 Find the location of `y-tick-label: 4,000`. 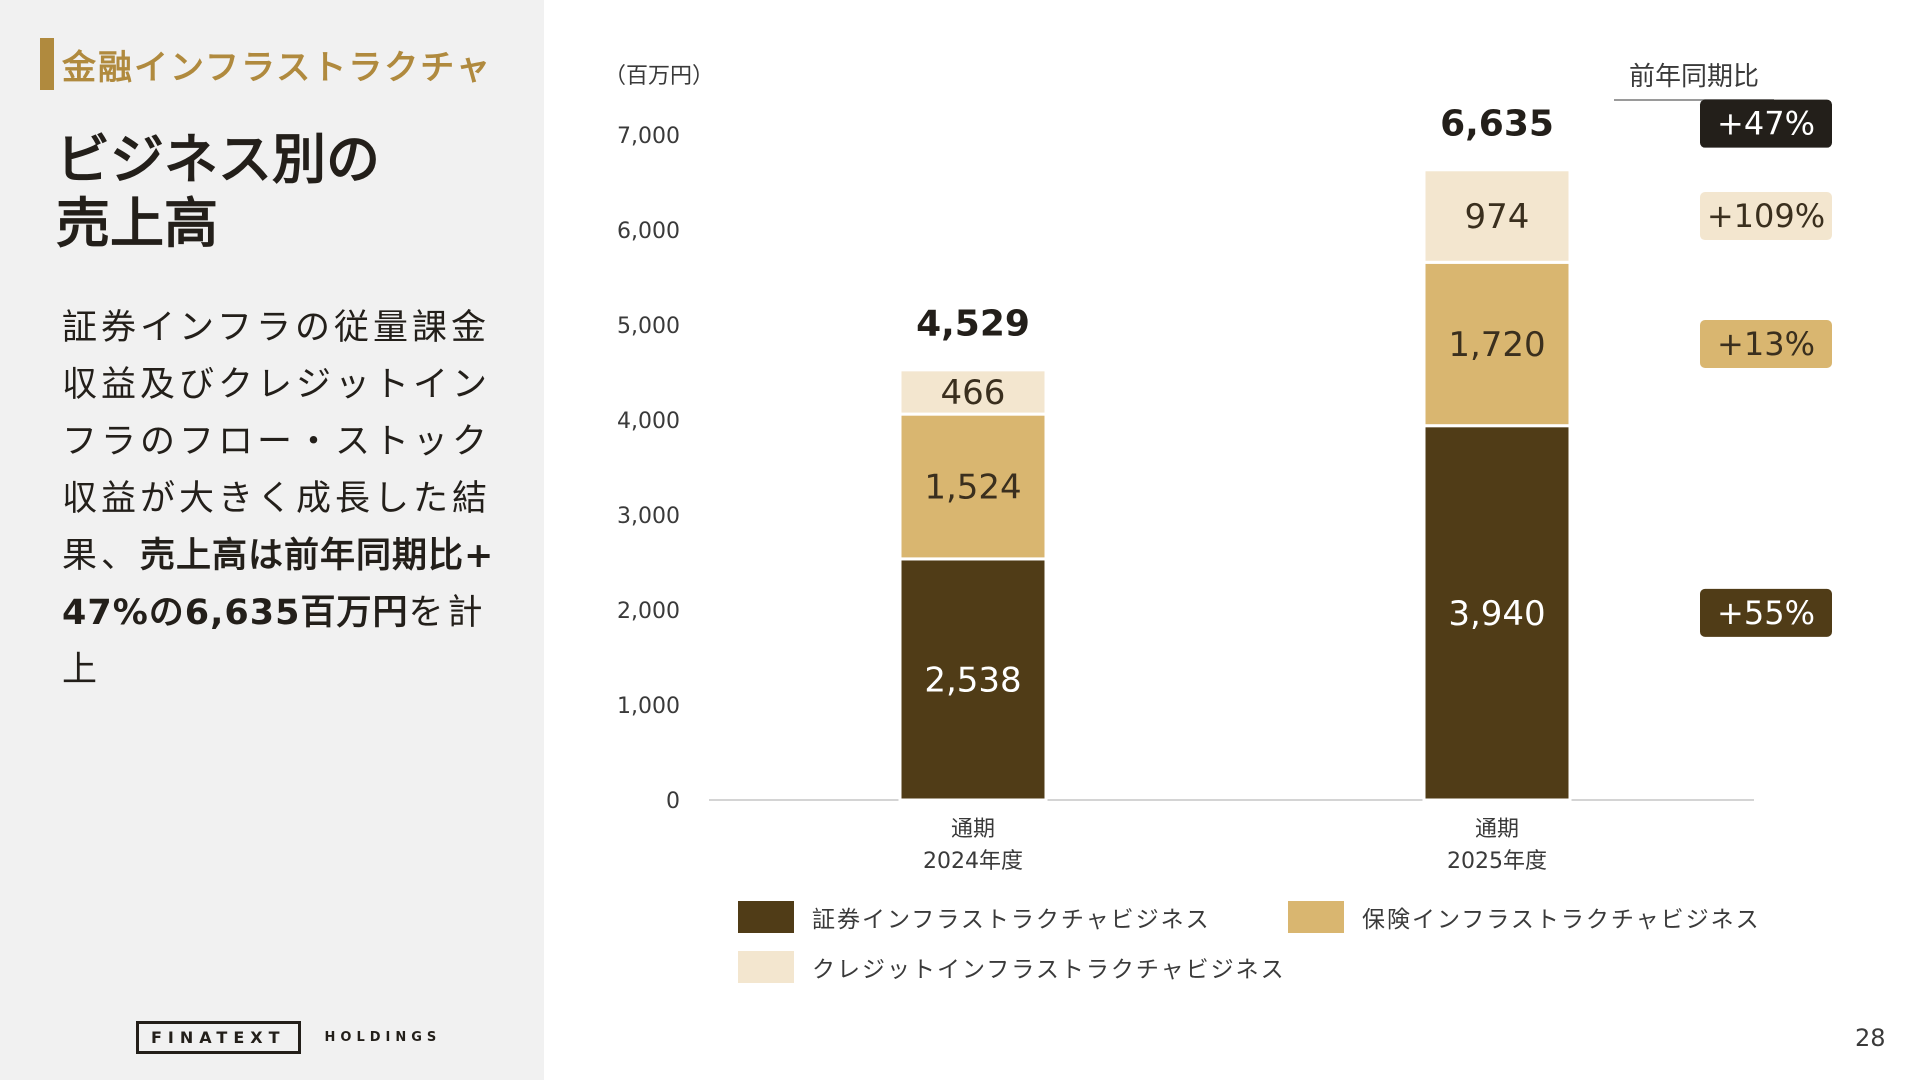

y-tick-label: 4,000 is located at coordinates (648, 421).